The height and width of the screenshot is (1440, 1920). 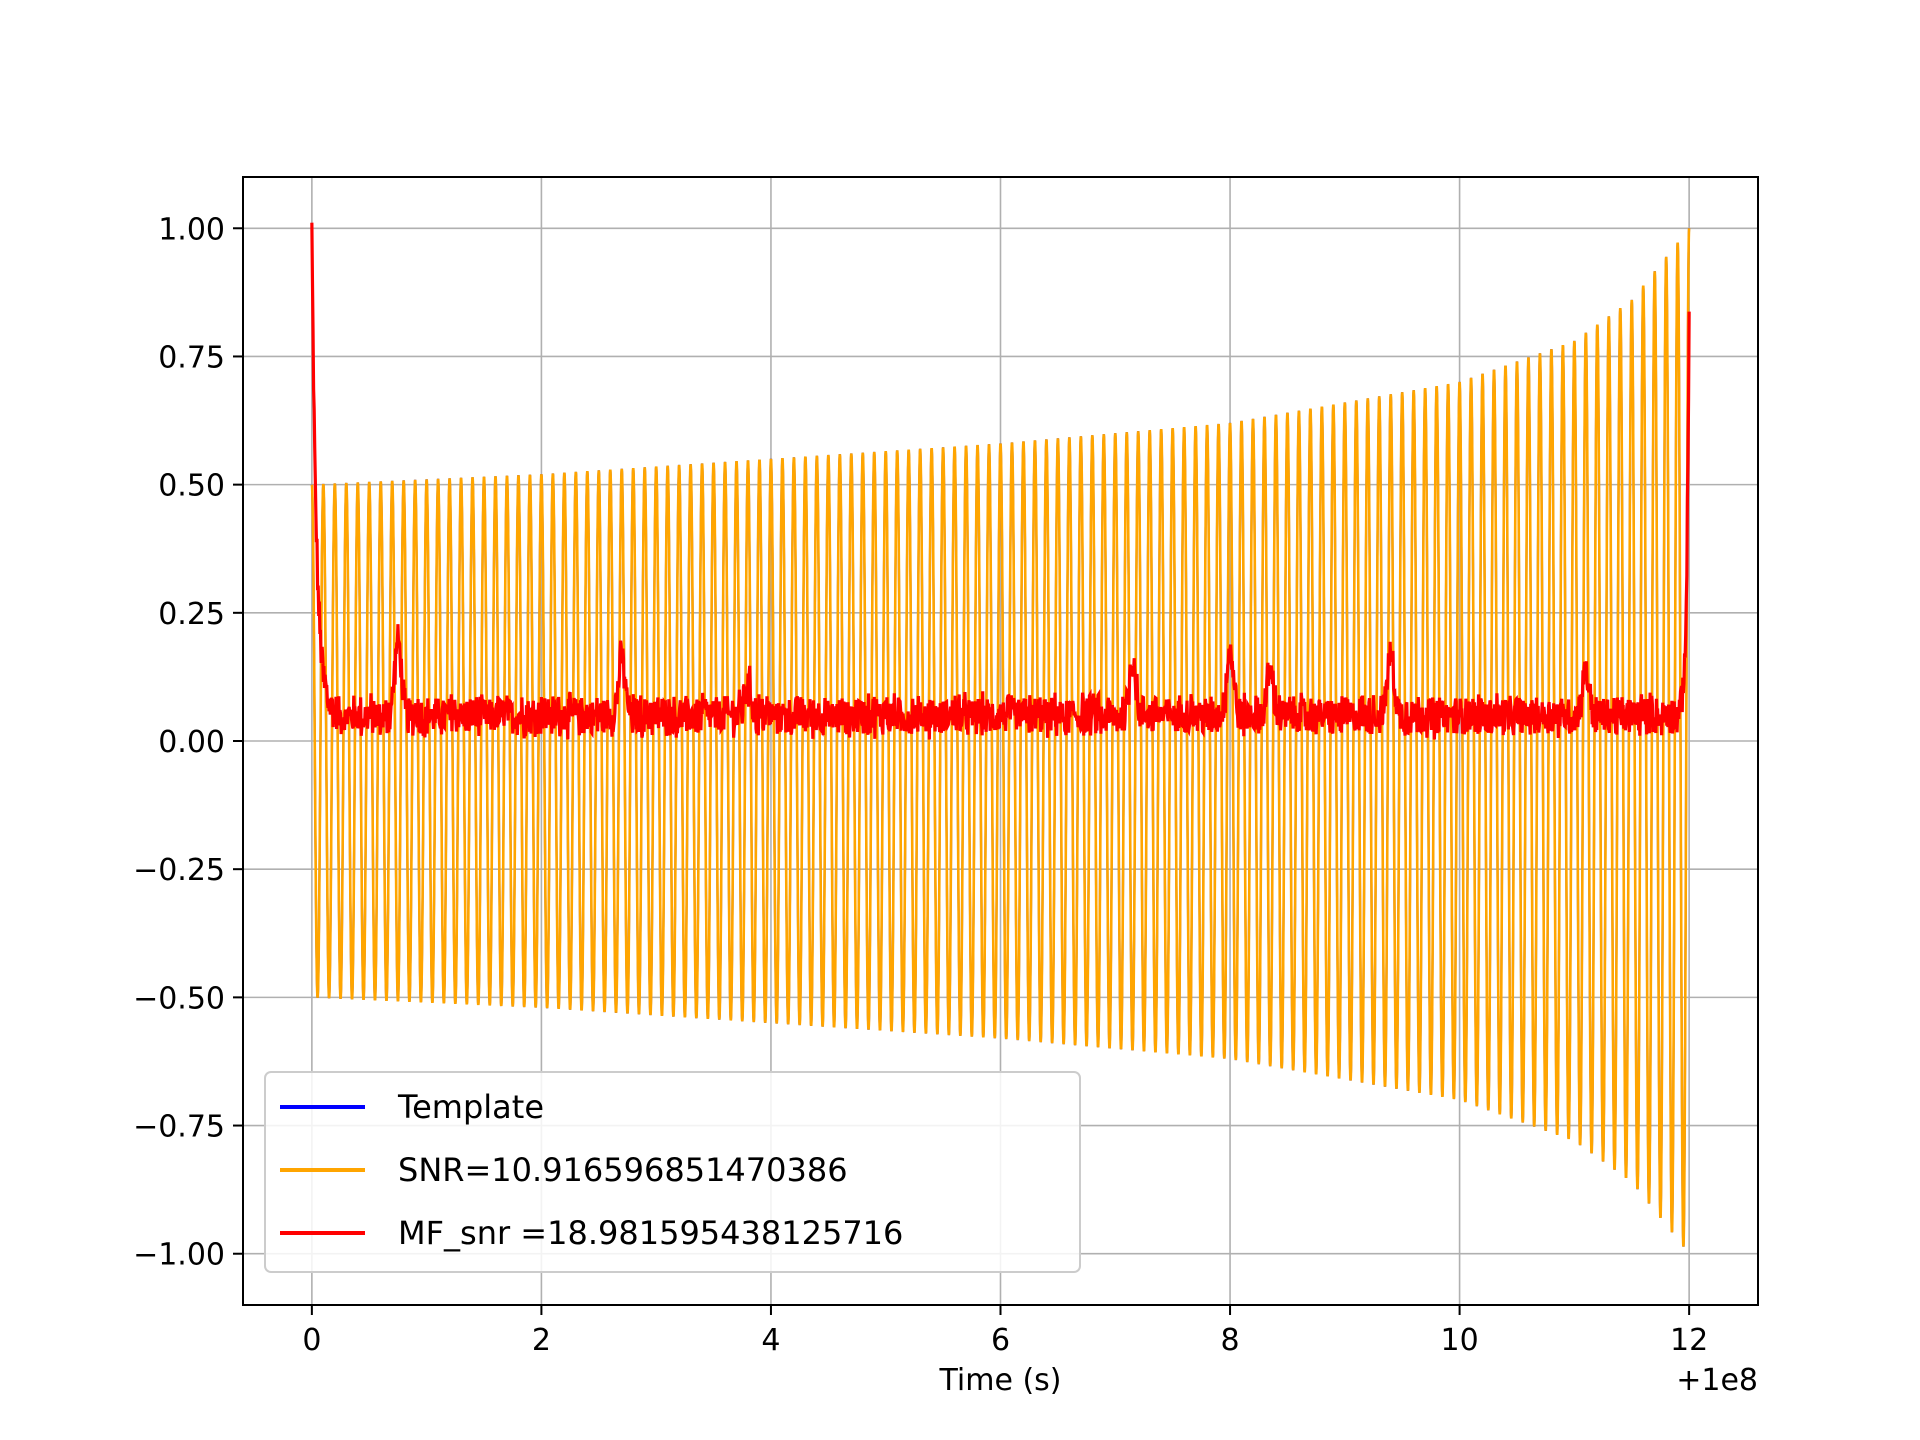 What do you see at coordinates (191, 614) in the screenshot?
I see `y-tick-label: 0.25` at bounding box center [191, 614].